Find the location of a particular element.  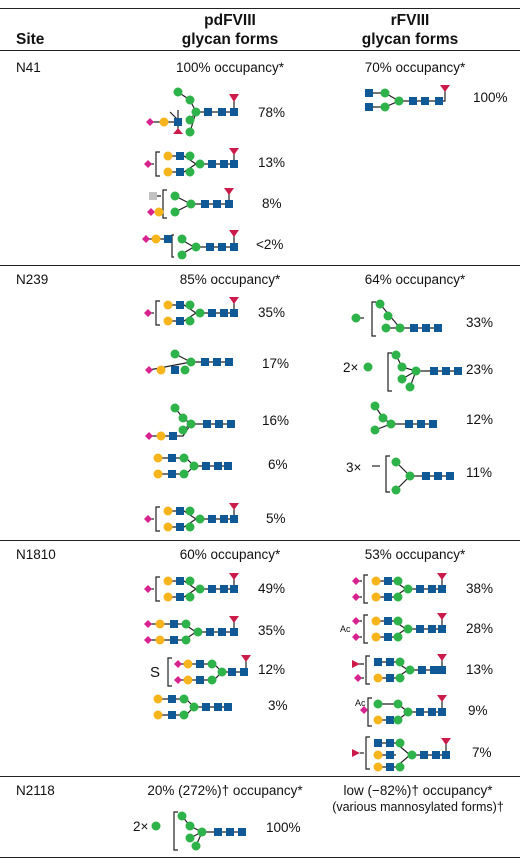

label-n1810-r-2-ac: Ac is located at coordinates (345, 629).